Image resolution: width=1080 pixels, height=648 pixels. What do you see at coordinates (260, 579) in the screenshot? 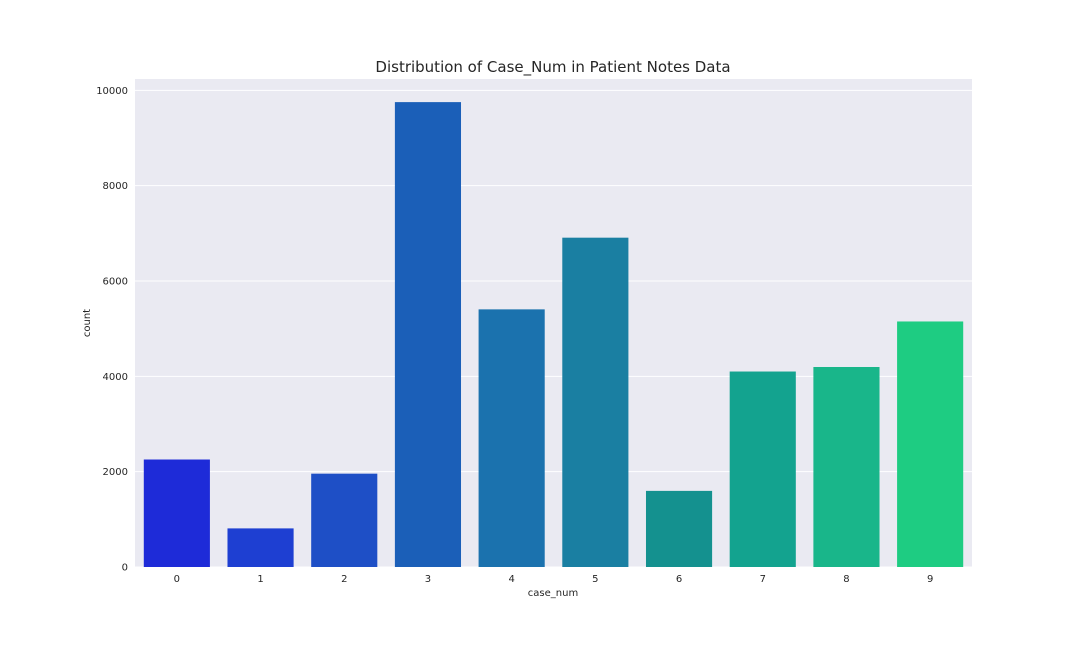
I see `x-tick-label: 1` at bounding box center [260, 579].